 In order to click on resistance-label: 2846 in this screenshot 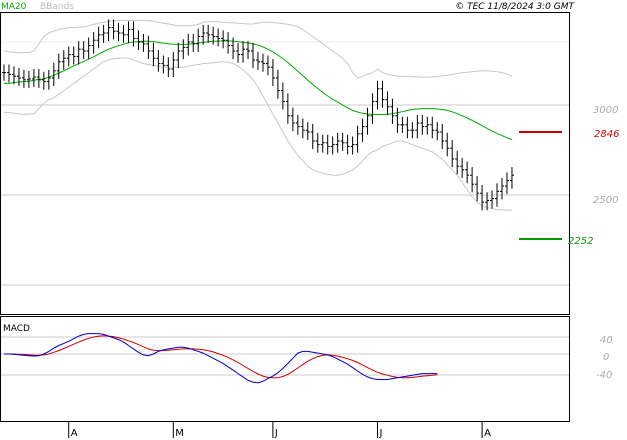, I will do `click(606, 134)`.